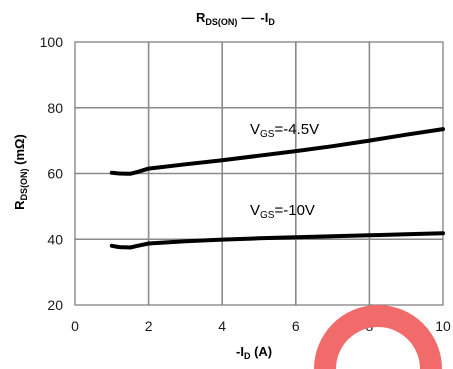  I want to click on y-axis-title: RDS(ON) (mΩ), so click(20, 172).